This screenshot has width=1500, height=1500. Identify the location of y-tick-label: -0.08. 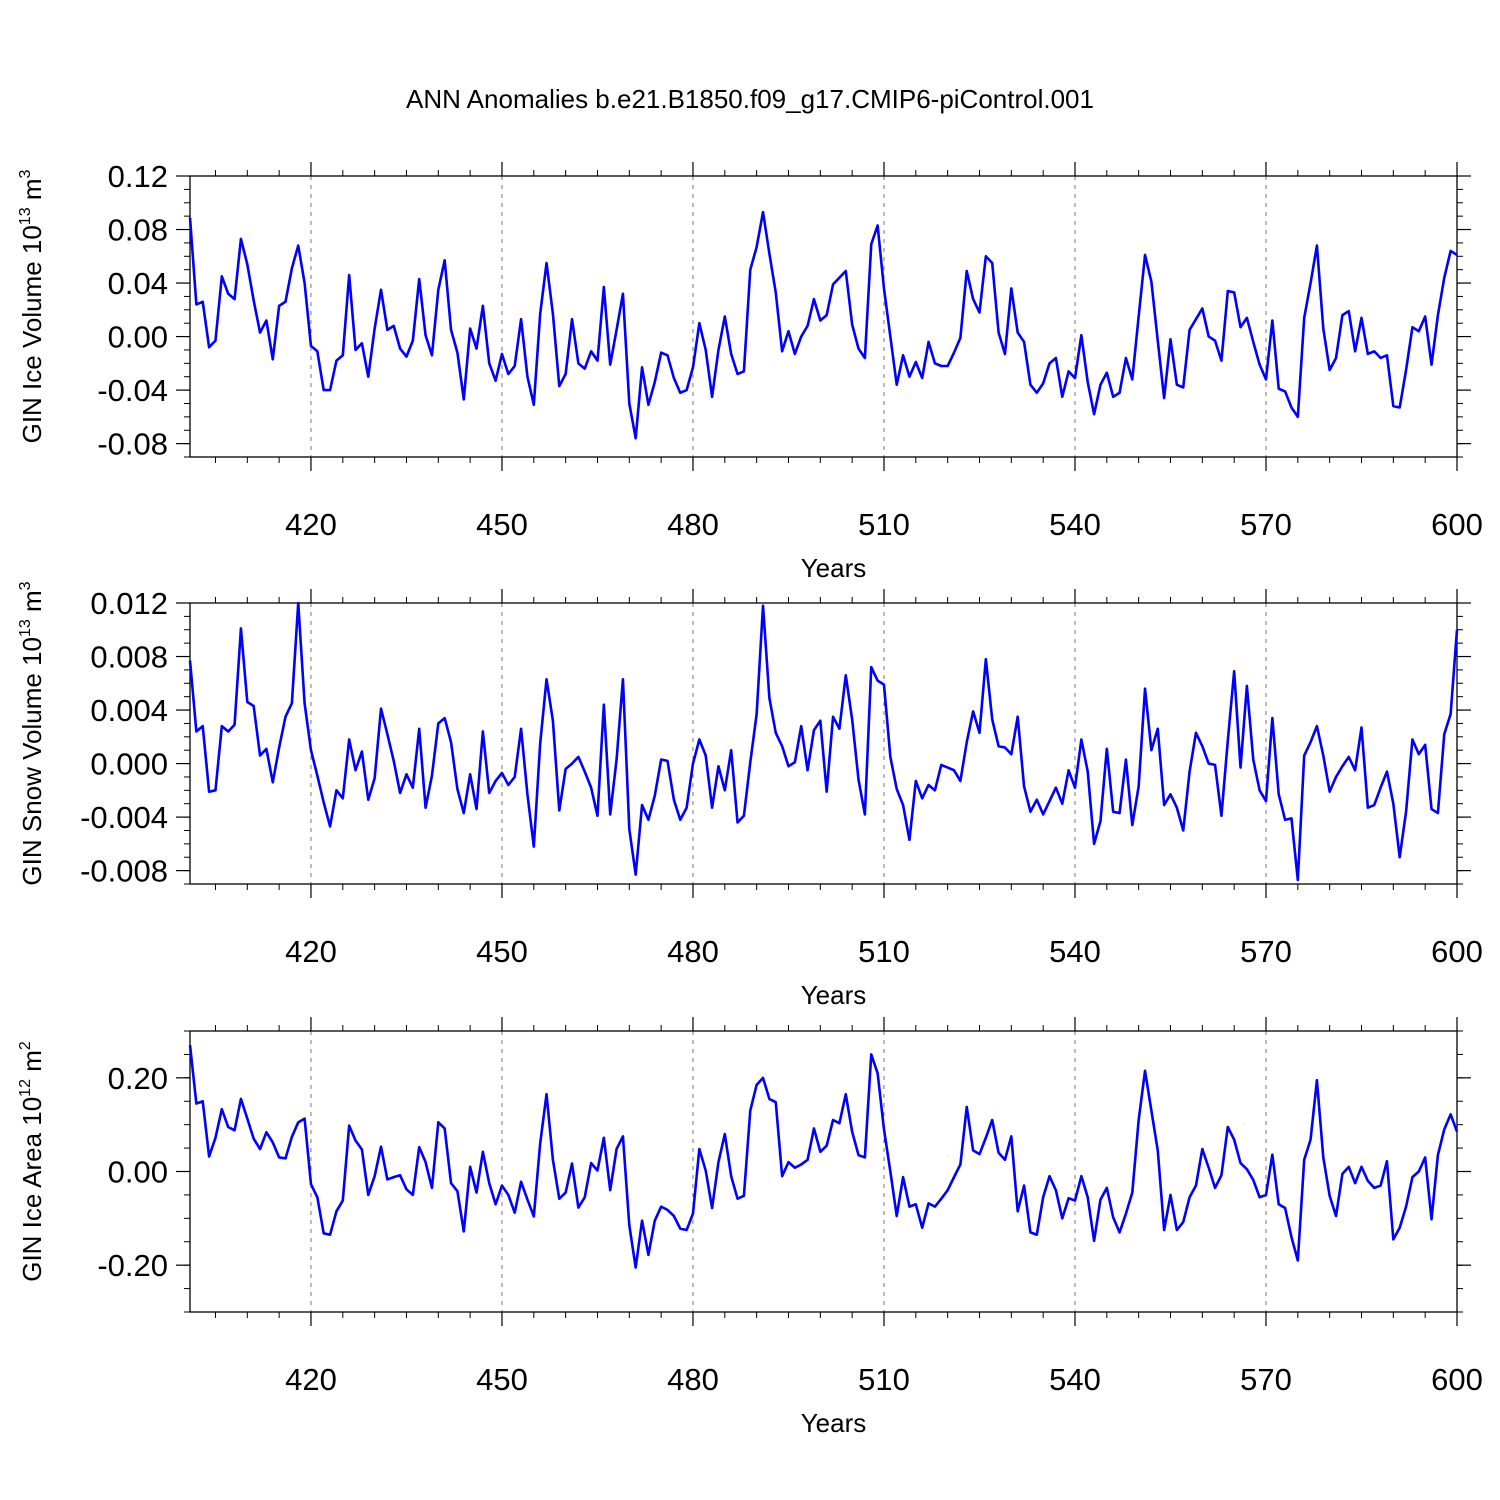
(132, 444).